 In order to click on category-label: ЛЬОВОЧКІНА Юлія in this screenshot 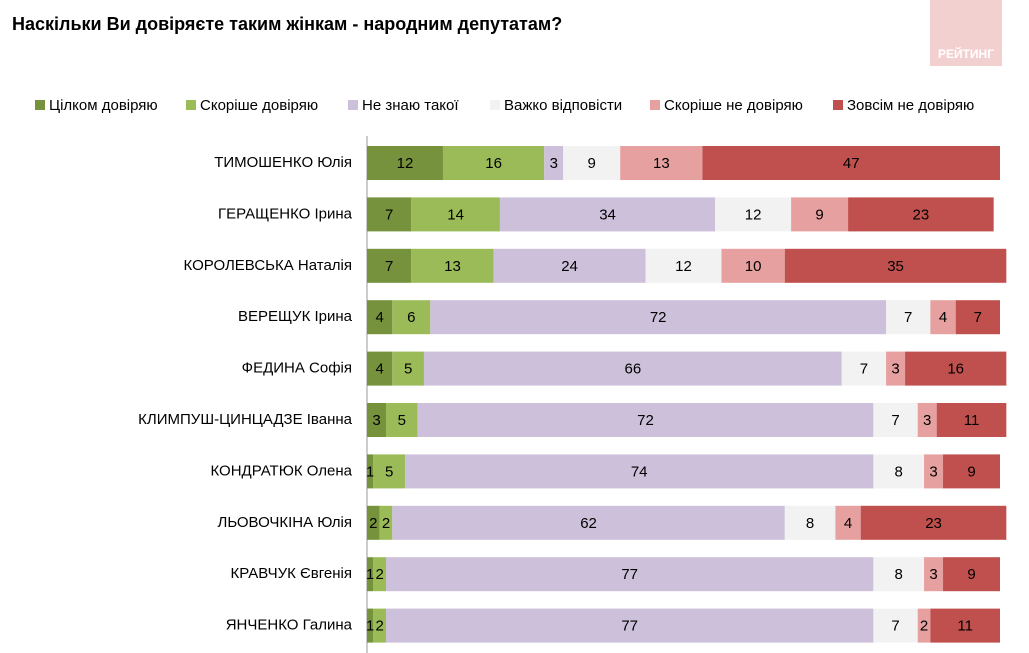, I will do `click(285, 522)`.